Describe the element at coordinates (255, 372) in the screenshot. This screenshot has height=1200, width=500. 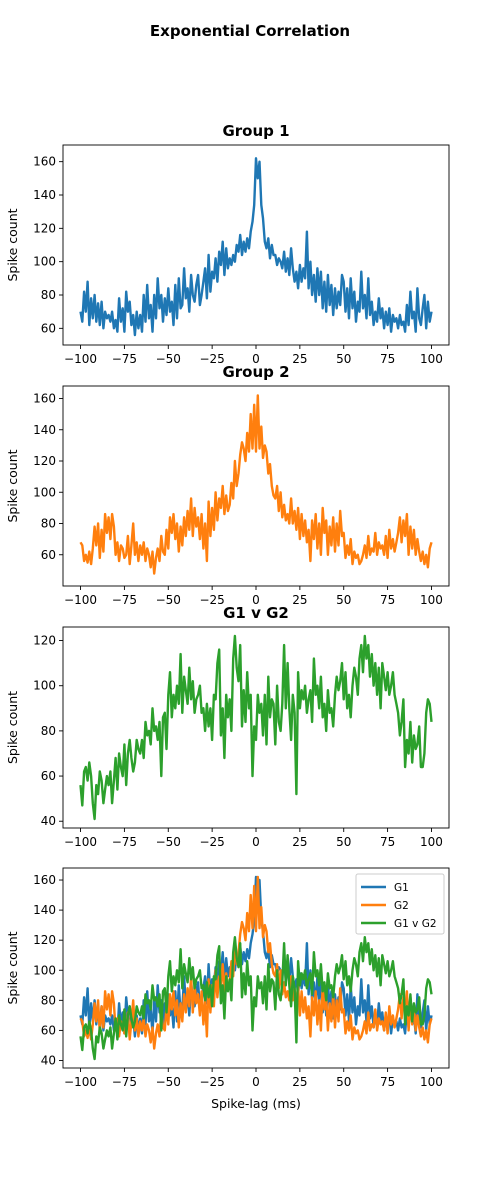
I see `panel-title: Group 2` at that location.